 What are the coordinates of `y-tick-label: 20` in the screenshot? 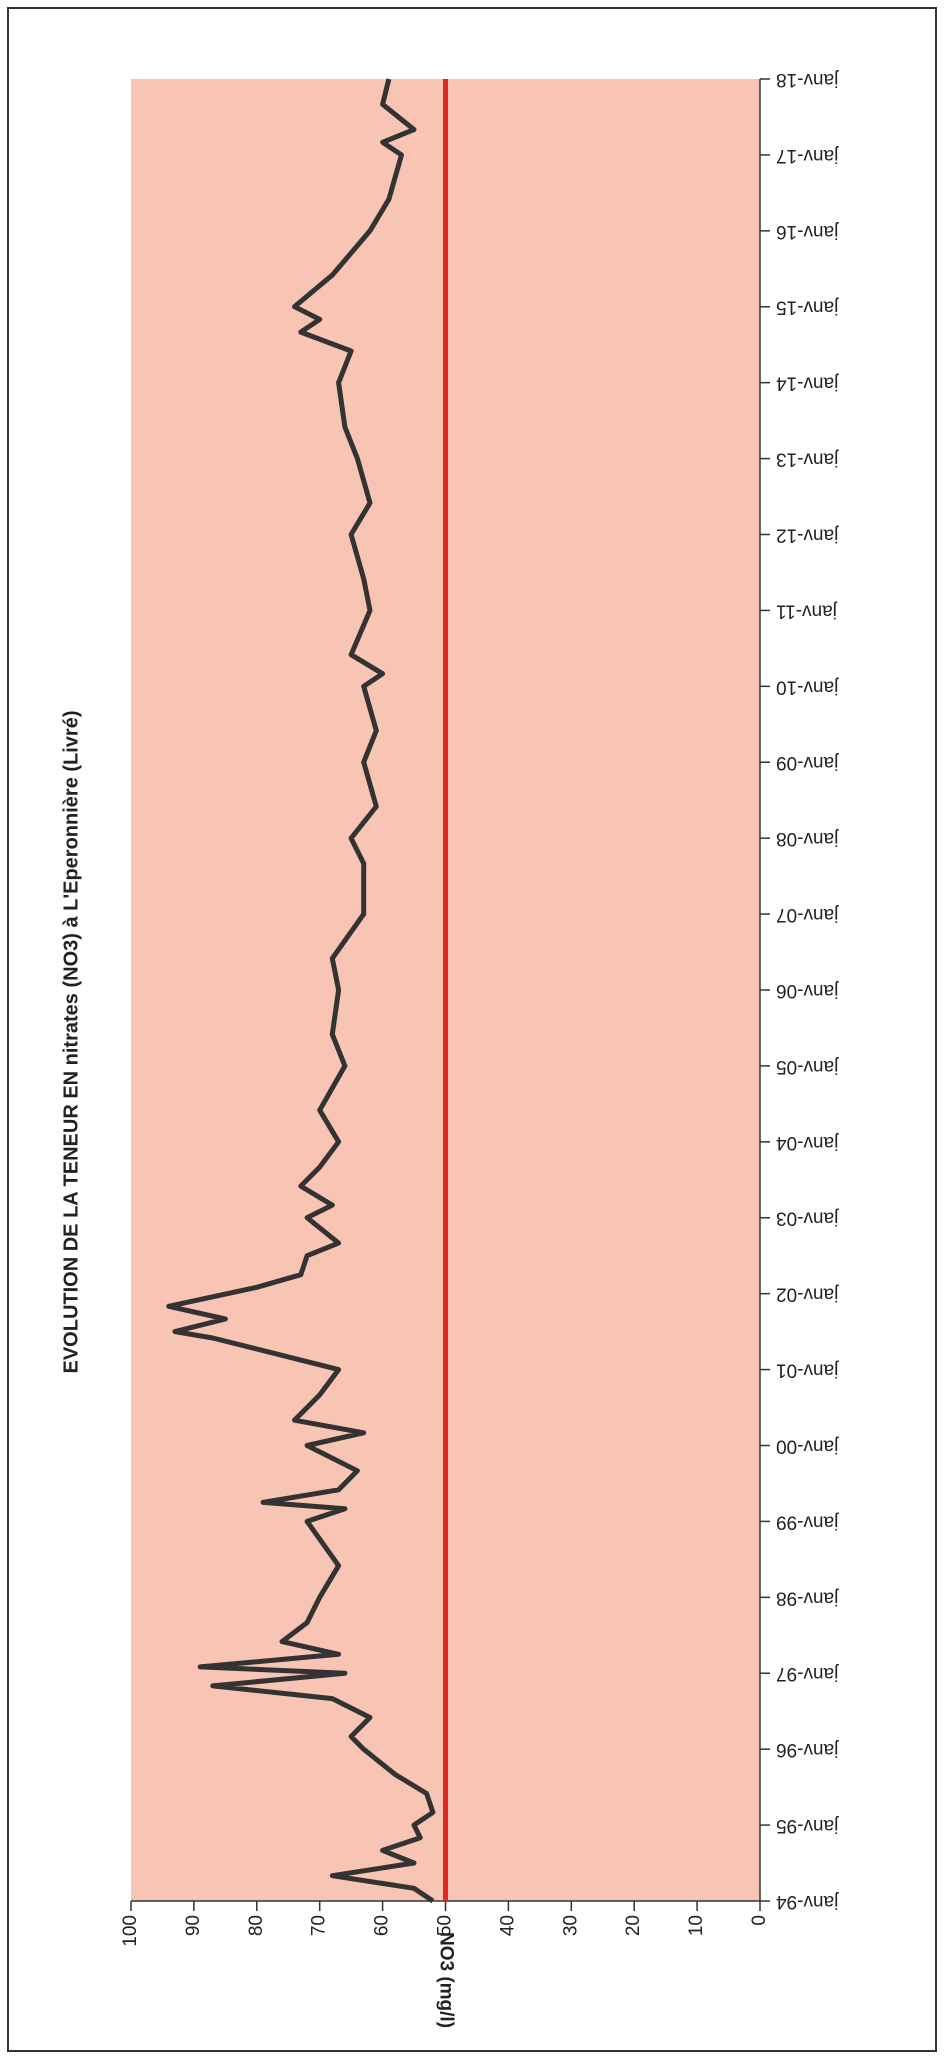 It's located at (633, 1925).